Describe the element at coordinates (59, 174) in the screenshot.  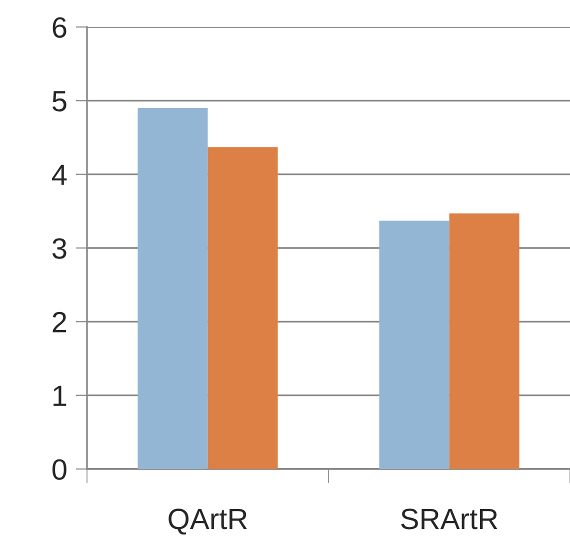
I see `y-tick-label: 4` at that location.